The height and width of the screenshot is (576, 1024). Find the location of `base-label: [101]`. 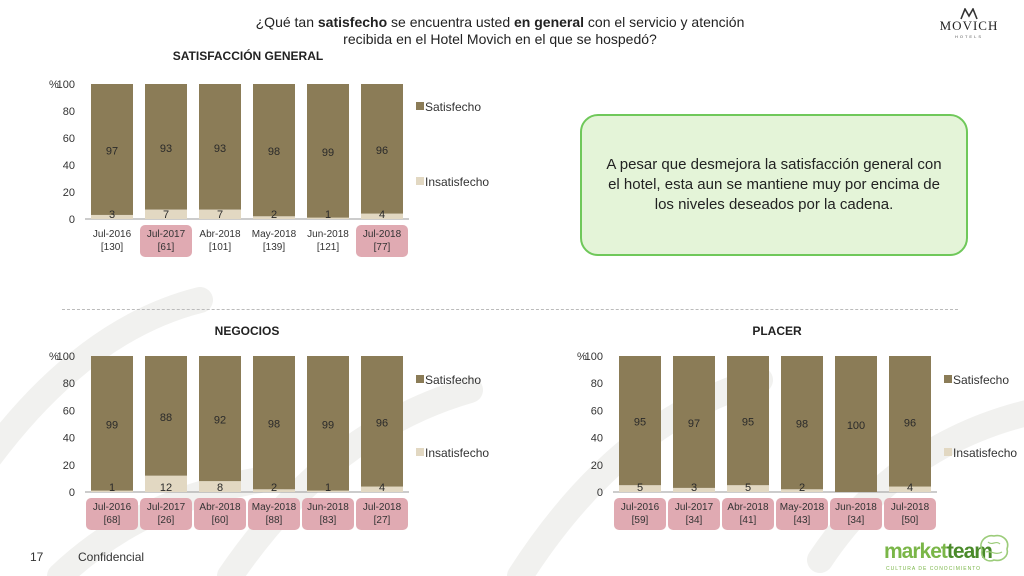

base-label: [101] is located at coordinates (220, 247).